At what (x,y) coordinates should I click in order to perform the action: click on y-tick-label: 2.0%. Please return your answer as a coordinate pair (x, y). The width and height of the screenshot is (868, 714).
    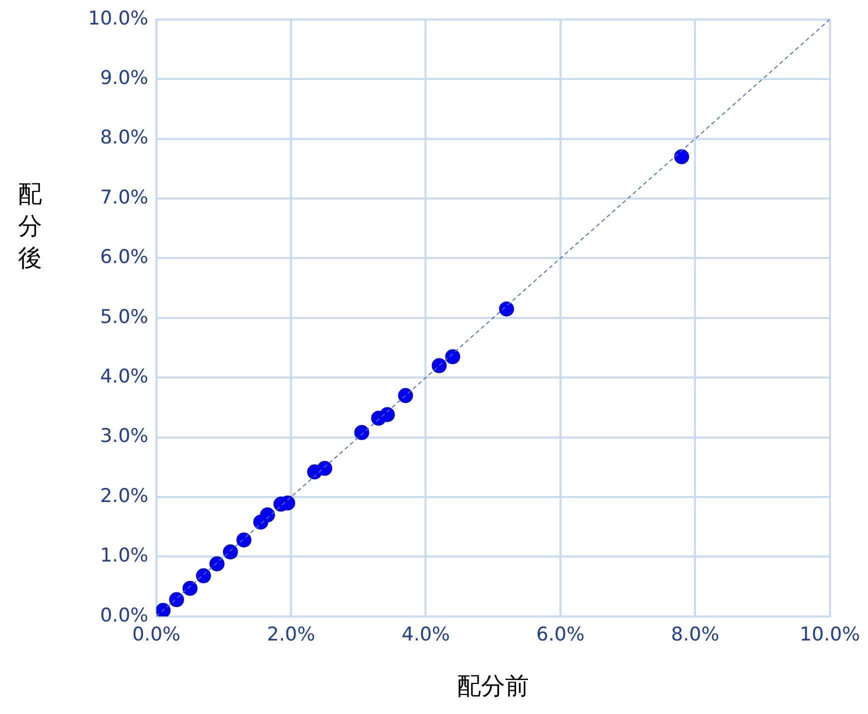
    Looking at the image, I should click on (124, 495).